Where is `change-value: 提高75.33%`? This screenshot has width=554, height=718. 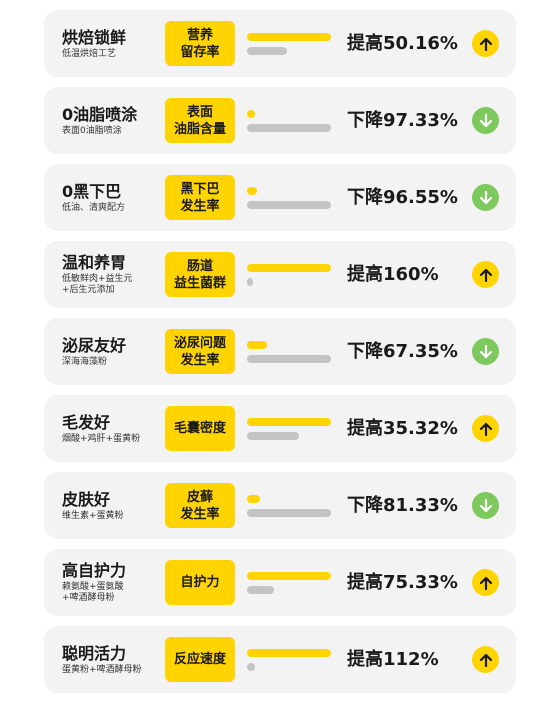
change-value: 提高75.33% is located at coordinates (402, 582).